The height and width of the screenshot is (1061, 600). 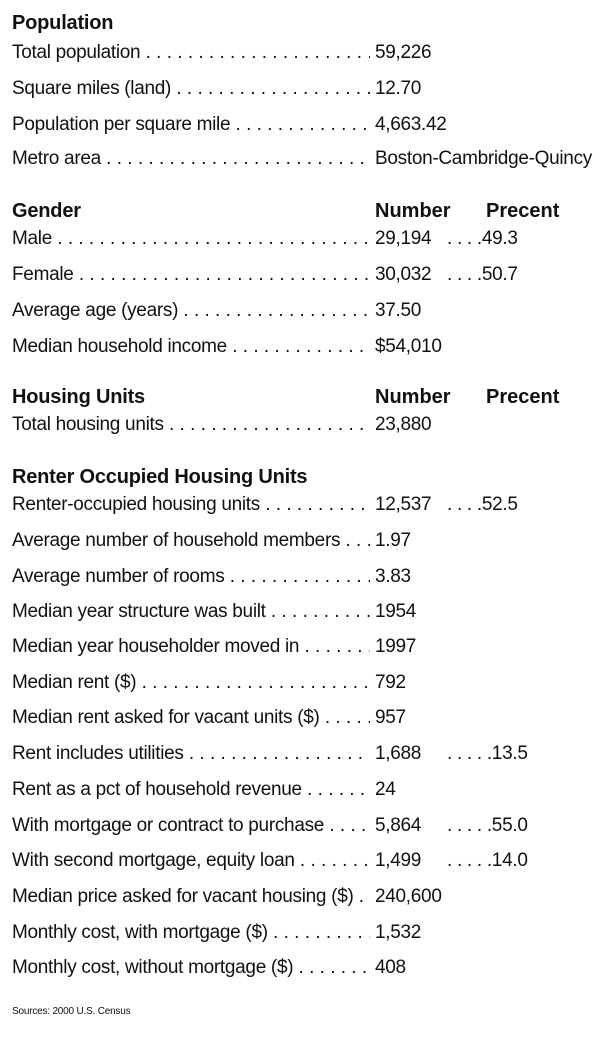 I want to click on row-value: 240,600, so click(x=408, y=896).